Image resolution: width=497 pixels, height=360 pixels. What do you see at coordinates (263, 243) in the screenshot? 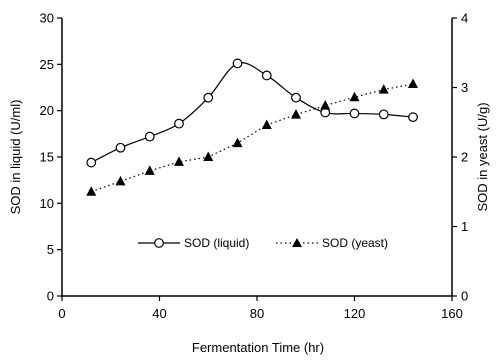
I see `legend: SOD (liquid) SOD (yeast)` at bounding box center [263, 243].